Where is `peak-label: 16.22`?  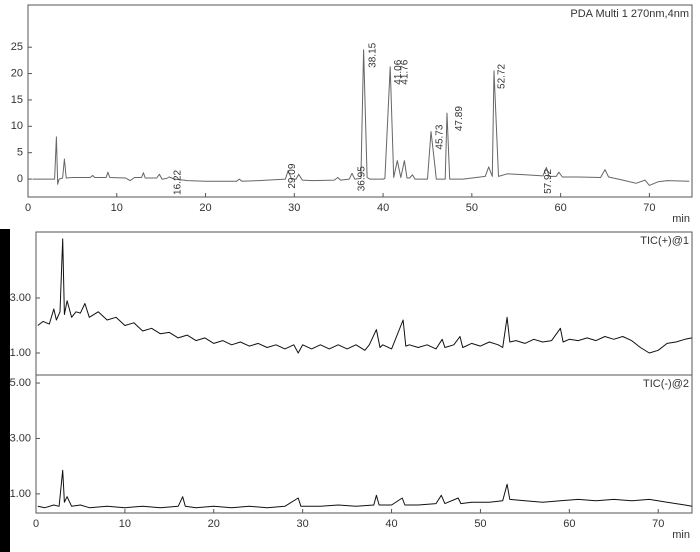 peak-label: 16.22 is located at coordinates (178, 181).